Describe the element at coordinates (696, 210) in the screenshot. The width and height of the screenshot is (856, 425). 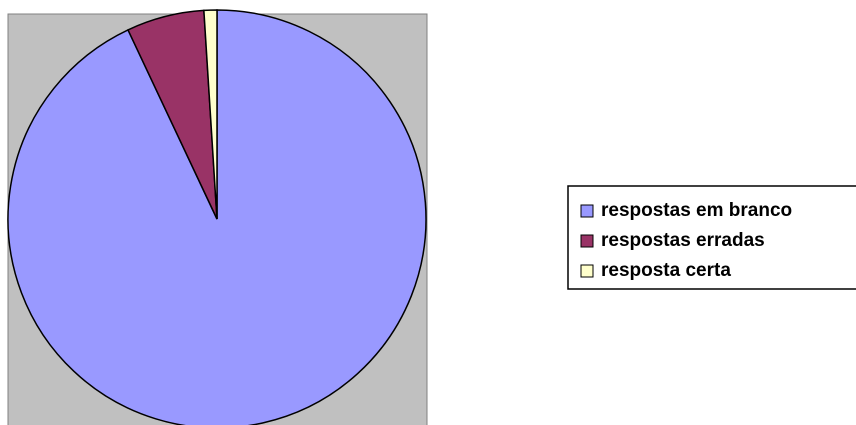
I see `legend-label: respostas em branco` at that location.